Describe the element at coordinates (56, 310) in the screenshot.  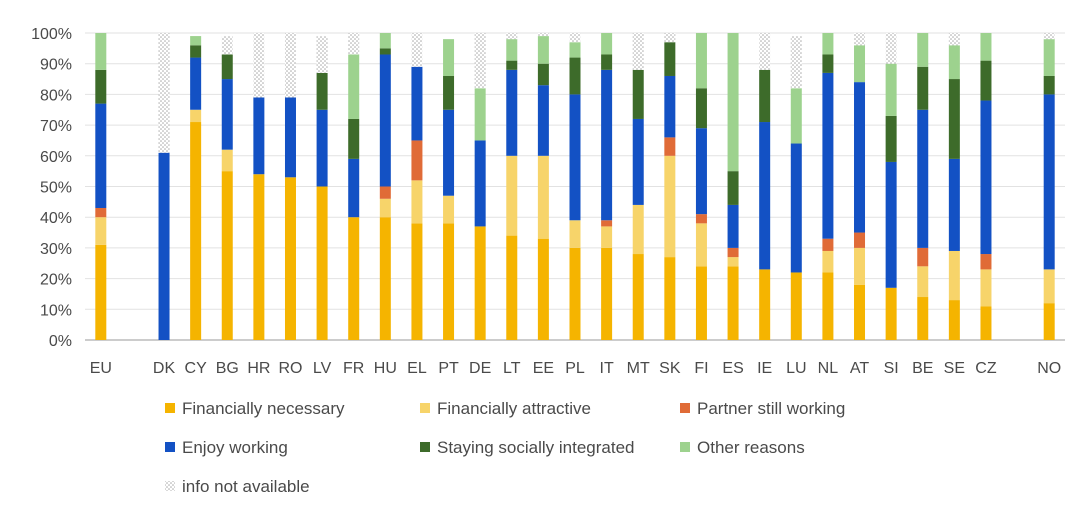
I see `y-tick-label: 10%` at that location.